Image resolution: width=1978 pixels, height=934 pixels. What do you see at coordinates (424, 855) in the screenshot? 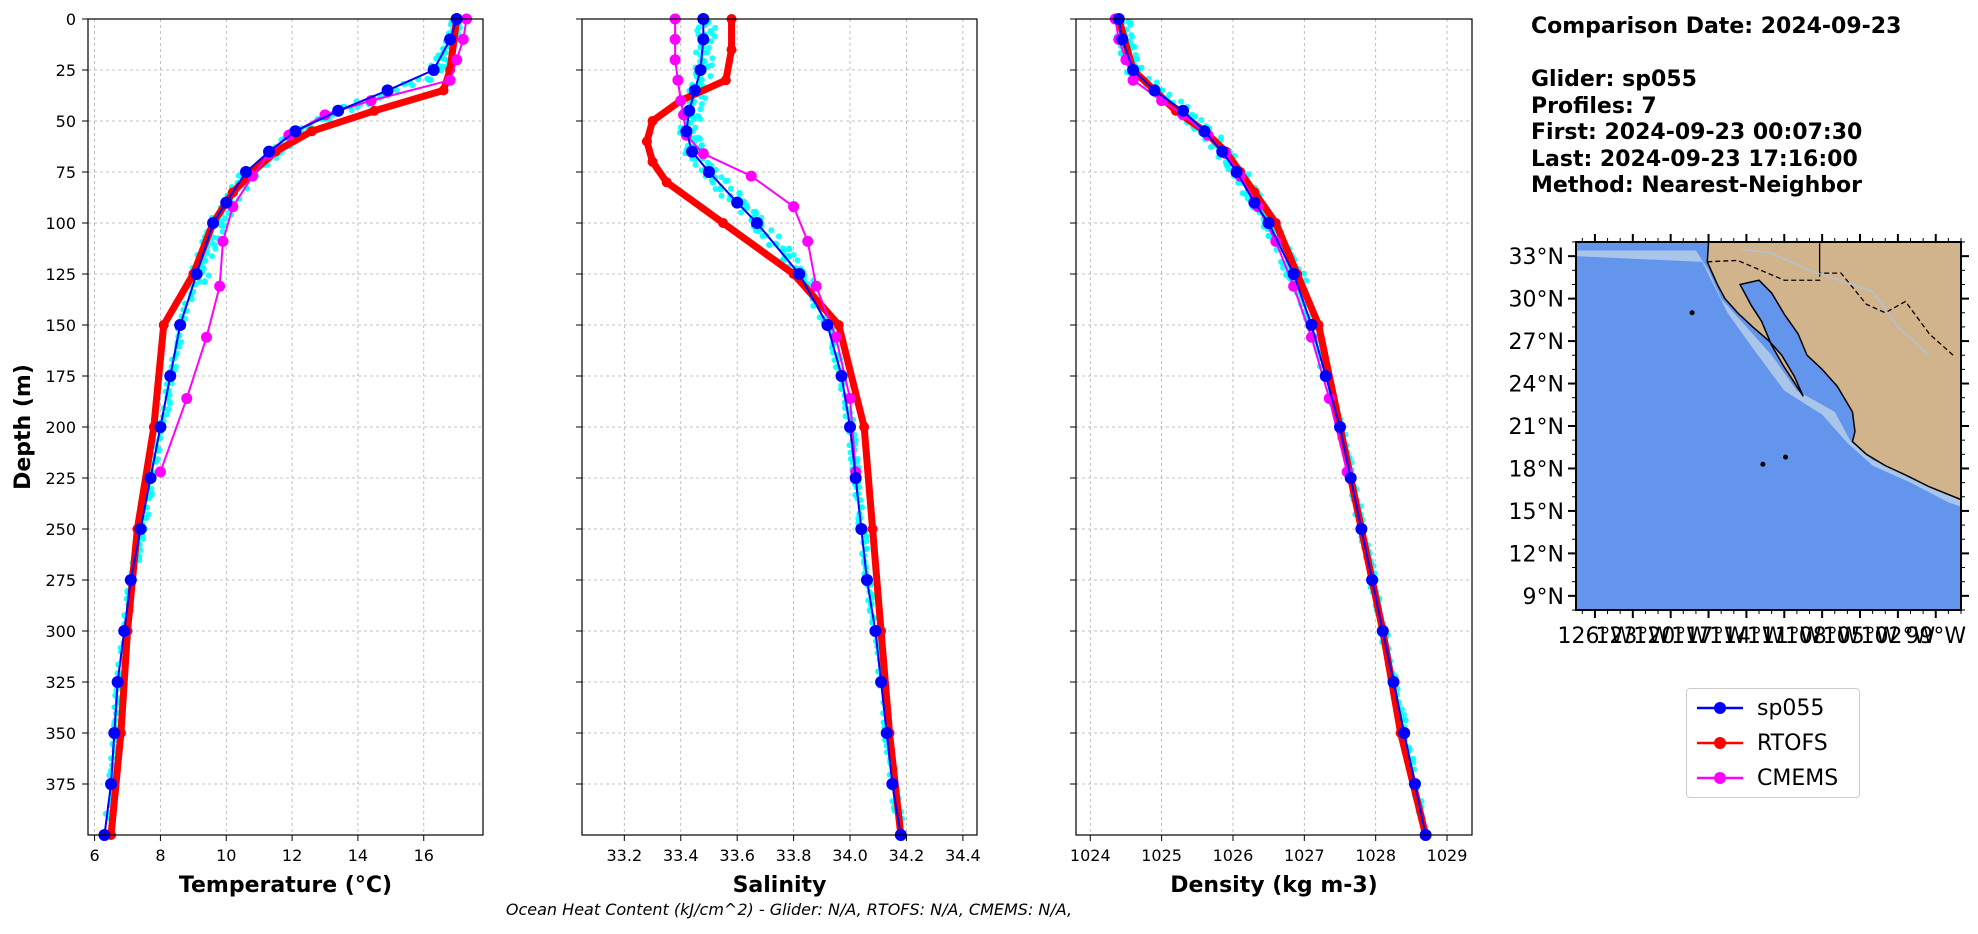
I see `x-tick-label: 16` at bounding box center [424, 855].